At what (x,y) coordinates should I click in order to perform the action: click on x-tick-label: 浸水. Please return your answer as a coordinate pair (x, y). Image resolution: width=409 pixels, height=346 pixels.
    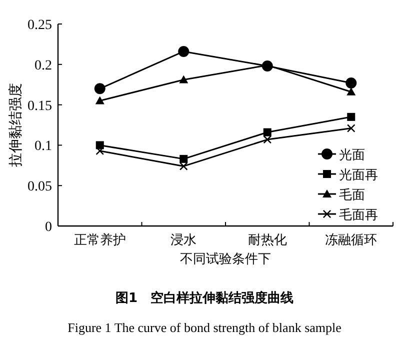
    Looking at the image, I should click on (183, 239).